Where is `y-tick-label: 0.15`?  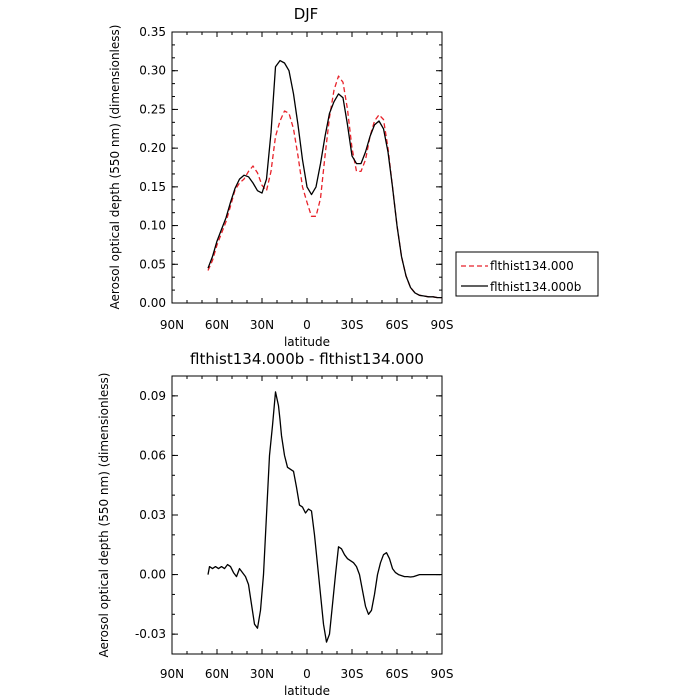 y-tick-label: 0.15 is located at coordinates (152, 187).